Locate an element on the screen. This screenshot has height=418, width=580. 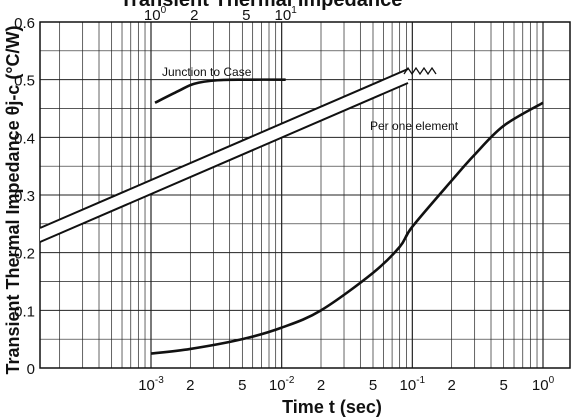
y-tick-label: 0 is located at coordinates (31, 369).